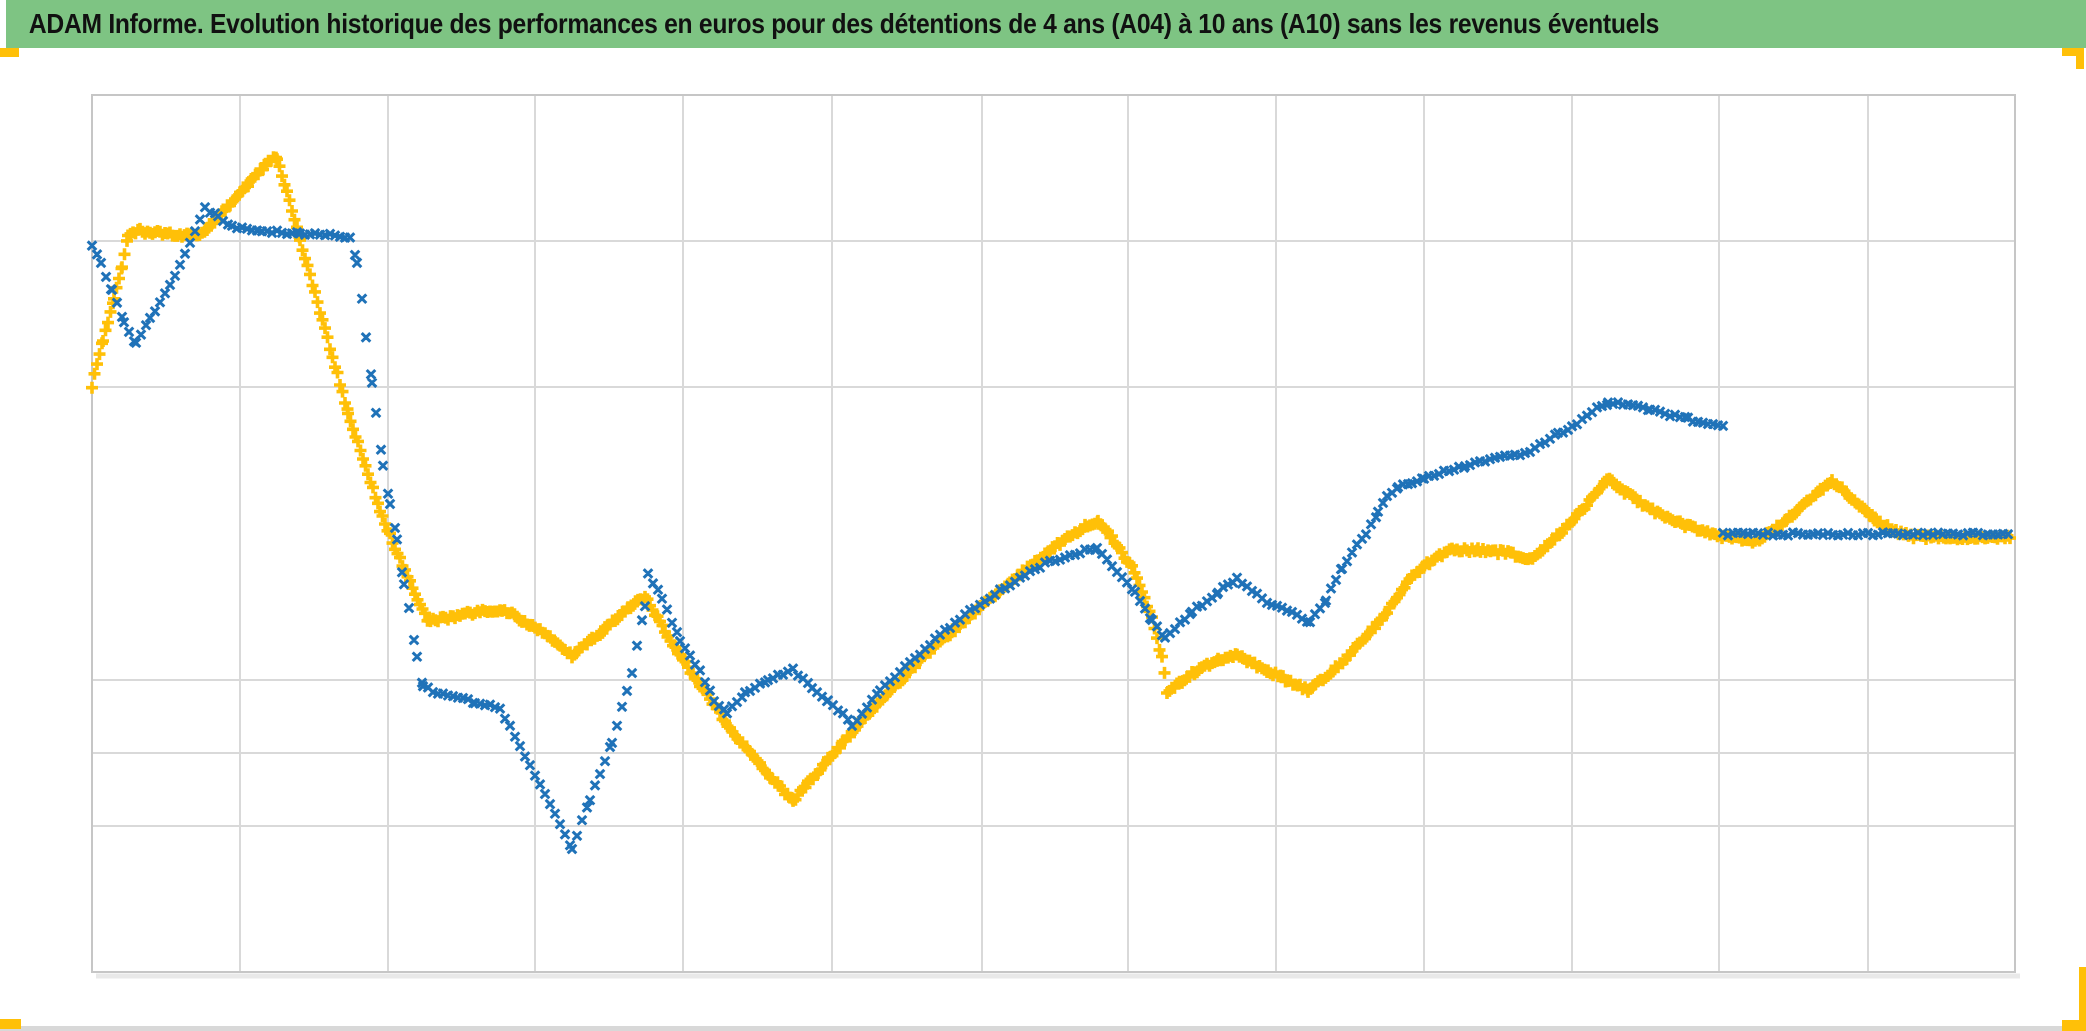 The width and height of the screenshot is (2086, 1031). Describe the element at coordinates (10, 1024) in the screenshot. I see `corner-accent-bottom-left` at that location.